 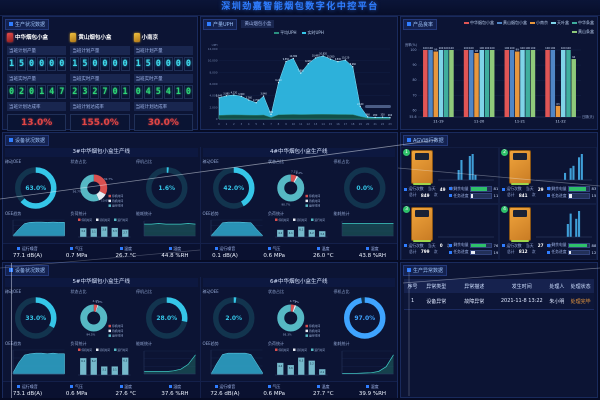 What do you see at coordinates (312, 33) in the screenshot?
I see `legend-item: 实时UPH` at bounding box center [312, 33].